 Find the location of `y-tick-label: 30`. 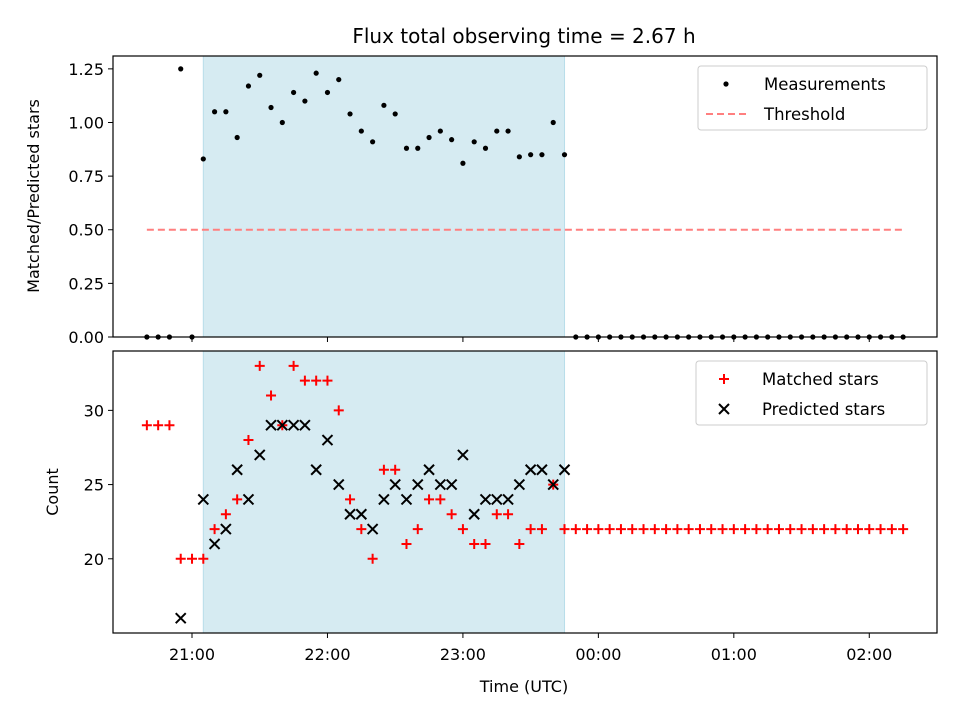

y-tick-label: 30 is located at coordinates (94, 410).